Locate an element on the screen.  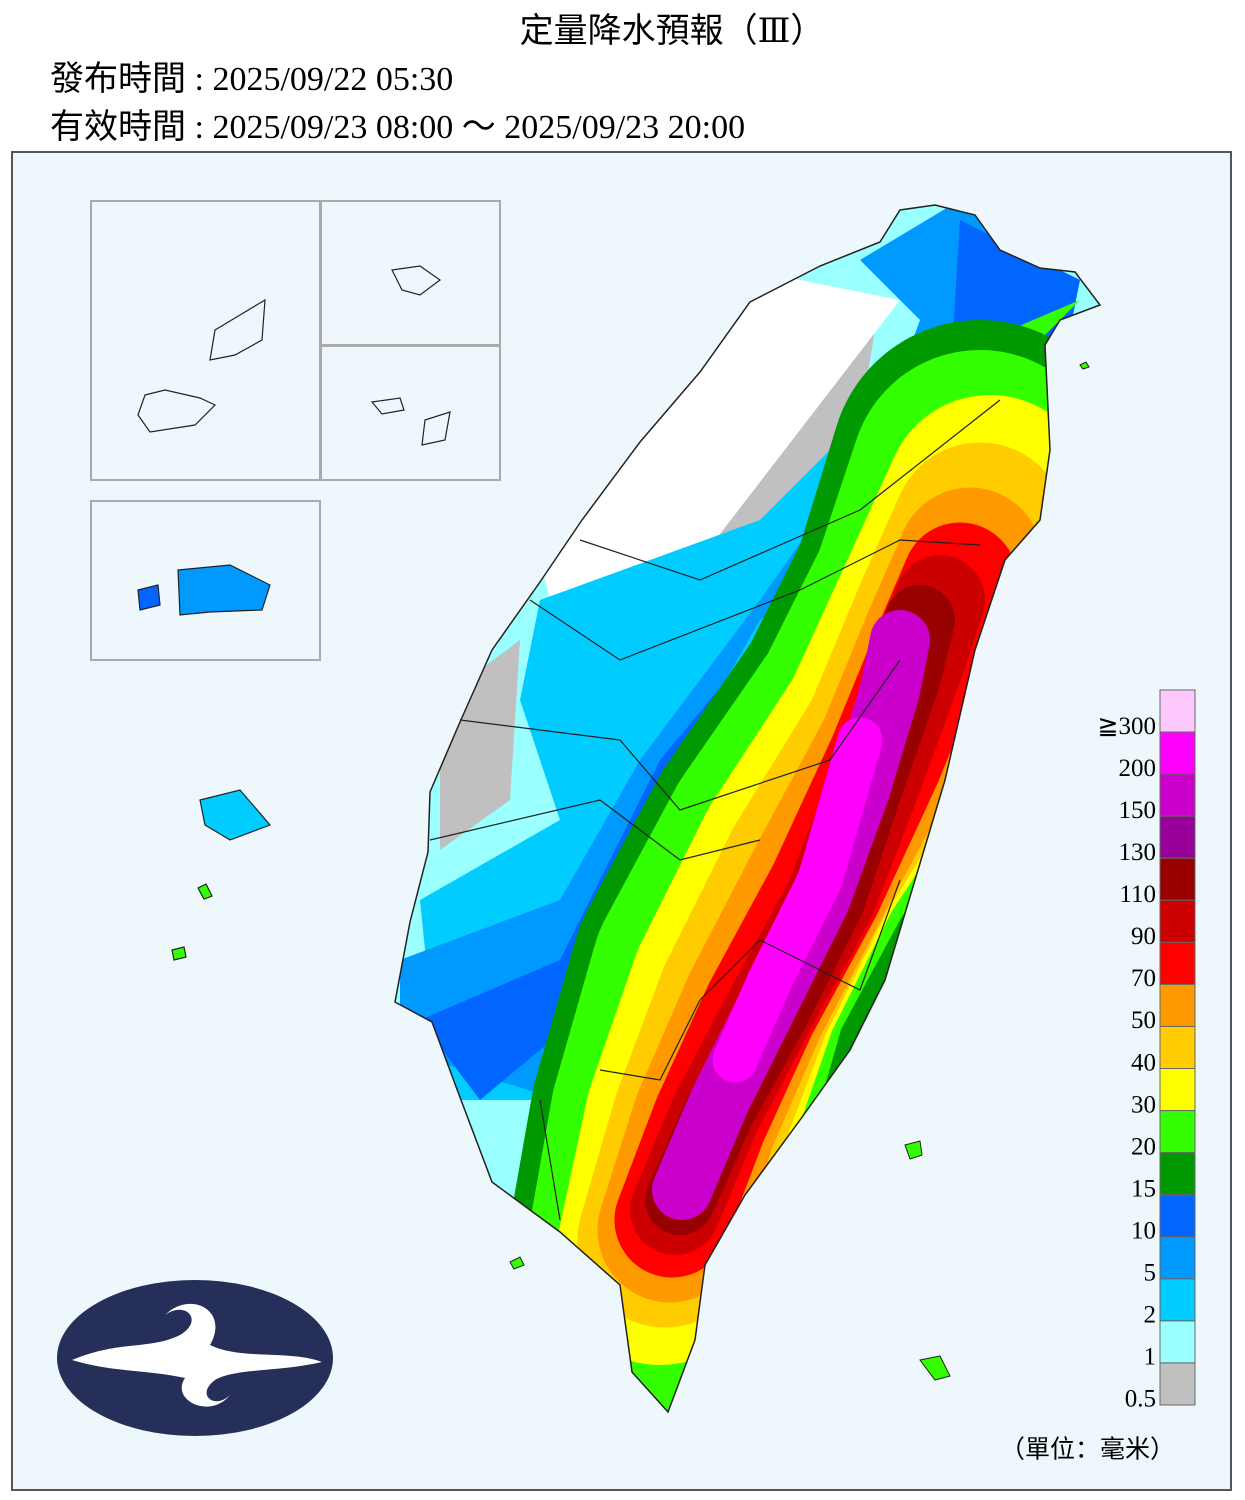
inset-islands is located at coordinates (294, 613).